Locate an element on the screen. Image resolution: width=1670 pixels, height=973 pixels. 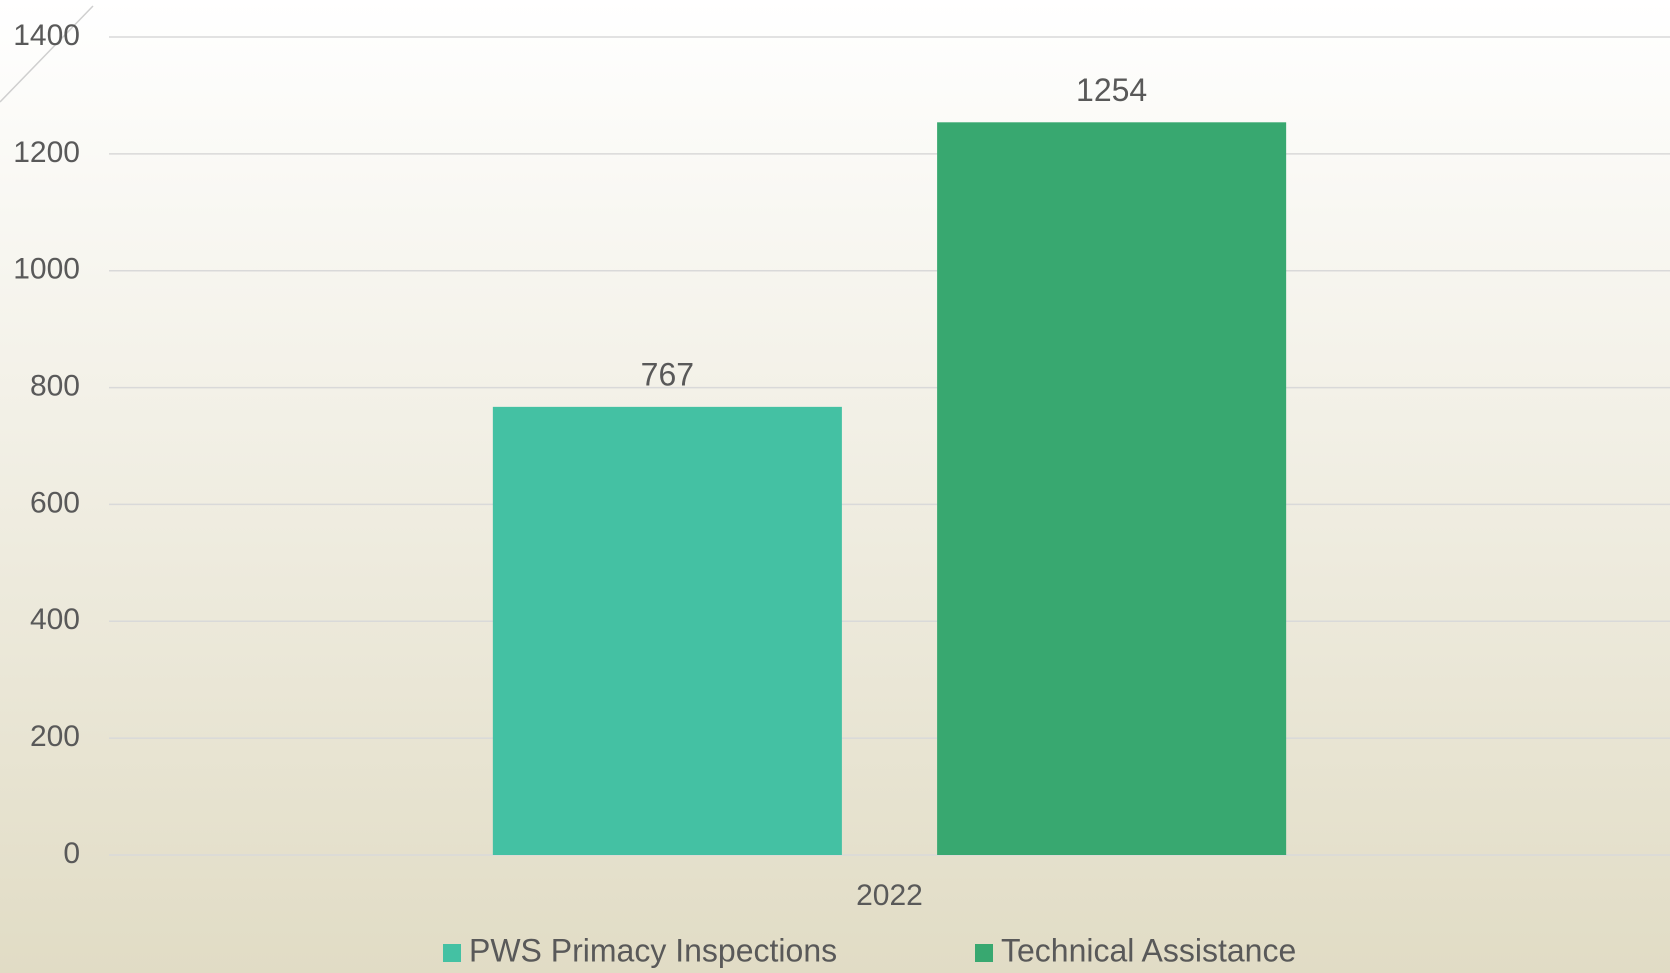
legend-label: Technical Assistance is located at coordinates (1148, 950).